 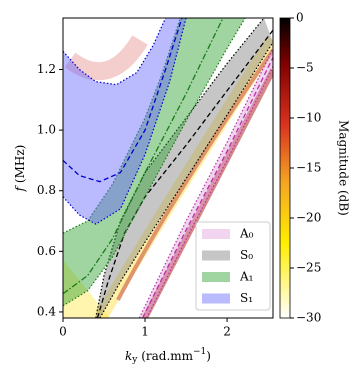 What do you see at coordinates (46, 130) in the screenshot?
I see `y-tick-label: 1.0` at bounding box center [46, 130].